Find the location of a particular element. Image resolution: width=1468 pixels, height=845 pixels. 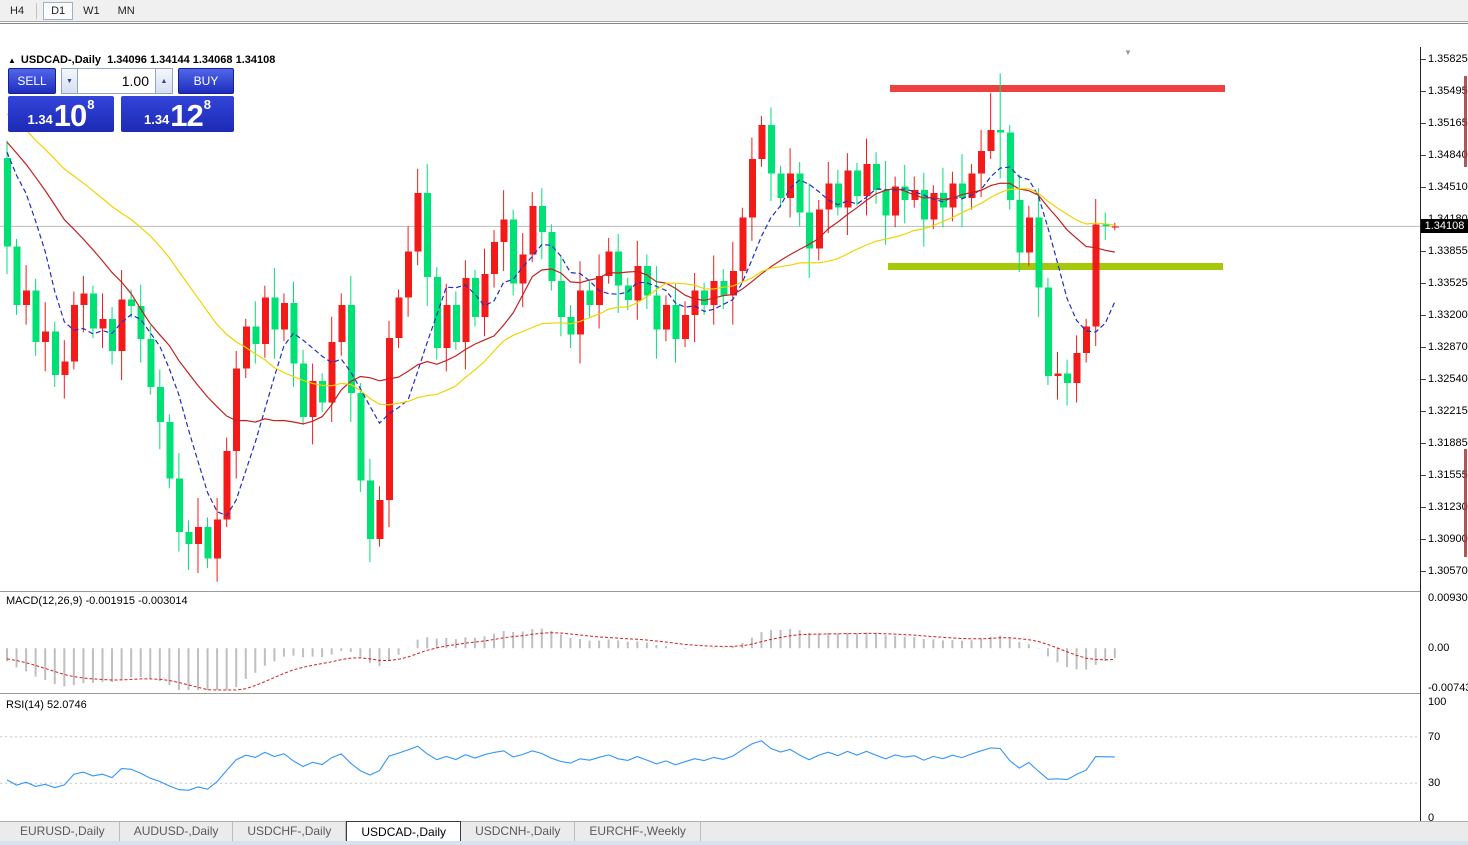

price-tick-label: 1.30900 is located at coordinates (1448, 538).